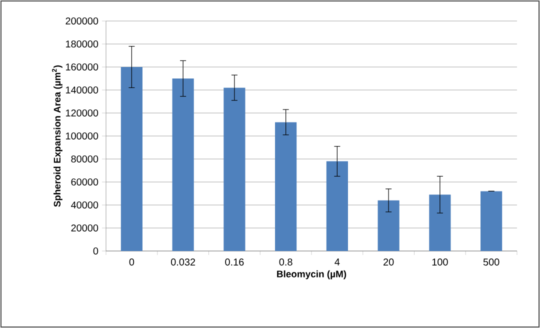 The image size is (540, 328). I want to click on y-tick-label: 80000, so click(84, 159).